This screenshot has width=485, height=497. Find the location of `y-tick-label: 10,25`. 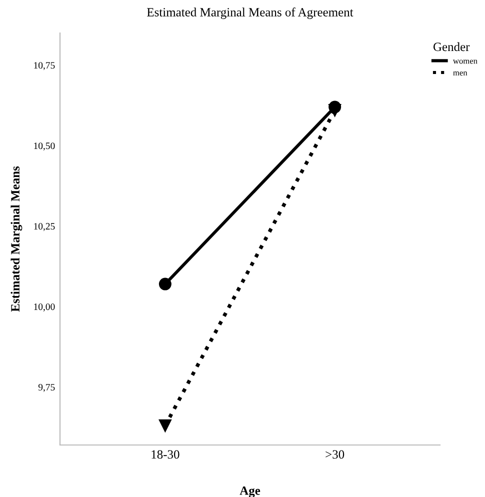

y-tick-label: 10,25 is located at coordinates (44, 227).